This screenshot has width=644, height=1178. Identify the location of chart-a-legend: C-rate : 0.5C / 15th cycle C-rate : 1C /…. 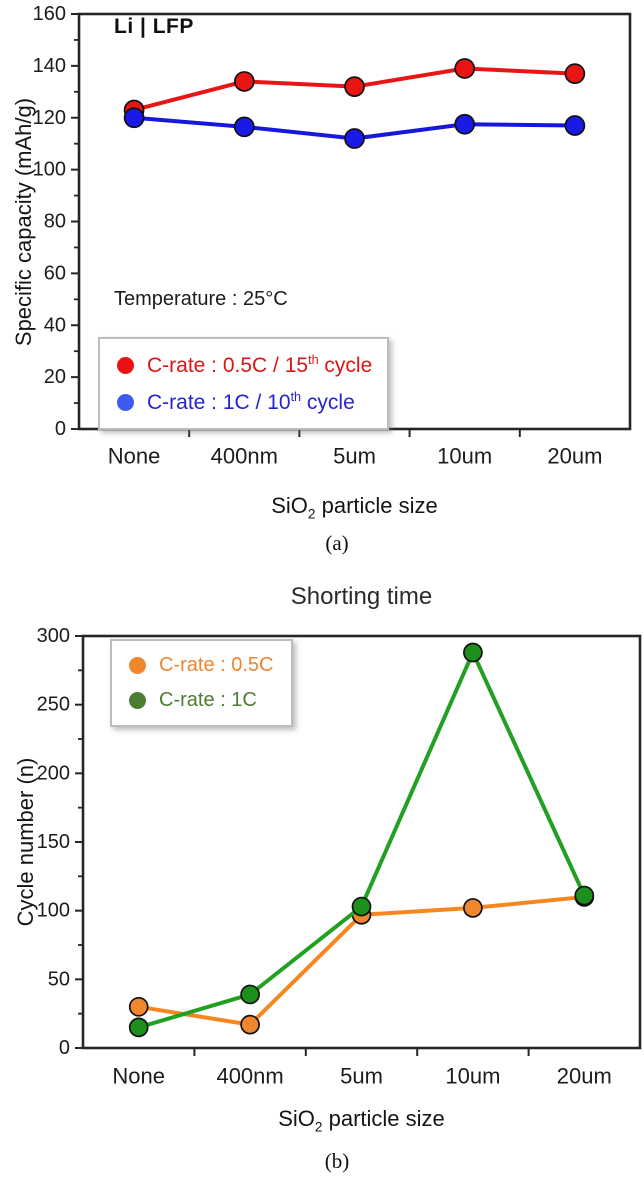
(243, 383).